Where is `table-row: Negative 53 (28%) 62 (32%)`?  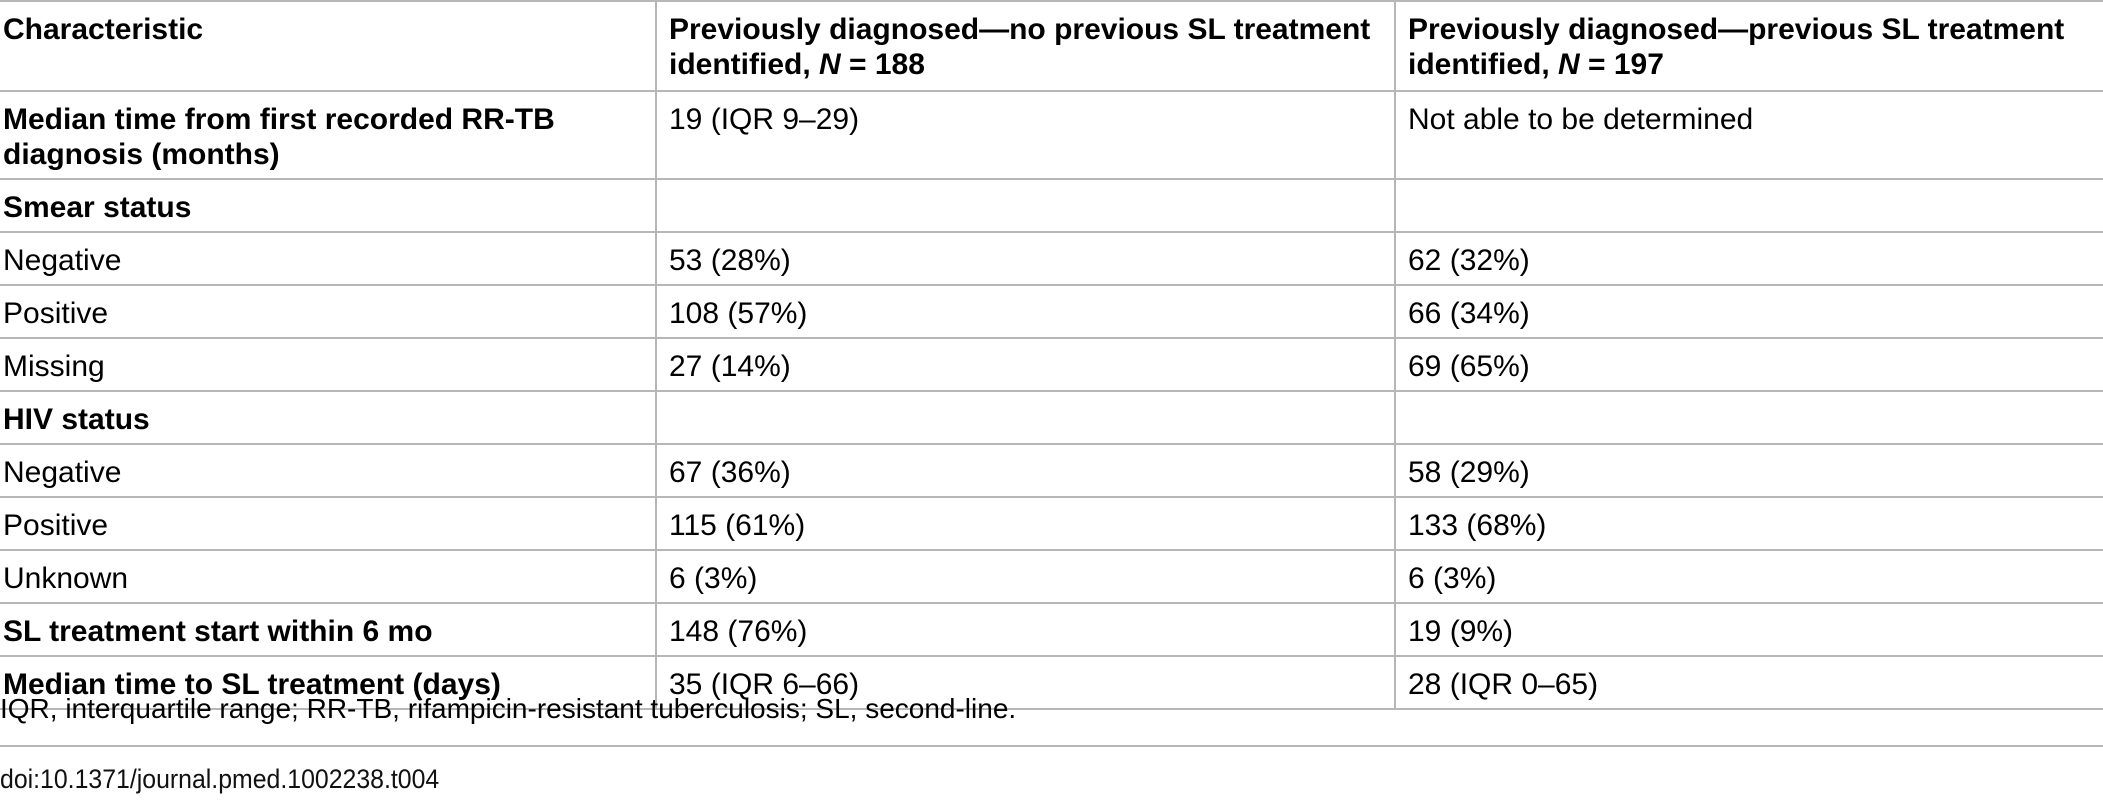 table-row: Negative 53 (28%) 62 (32%) is located at coordinates (1051, 258).